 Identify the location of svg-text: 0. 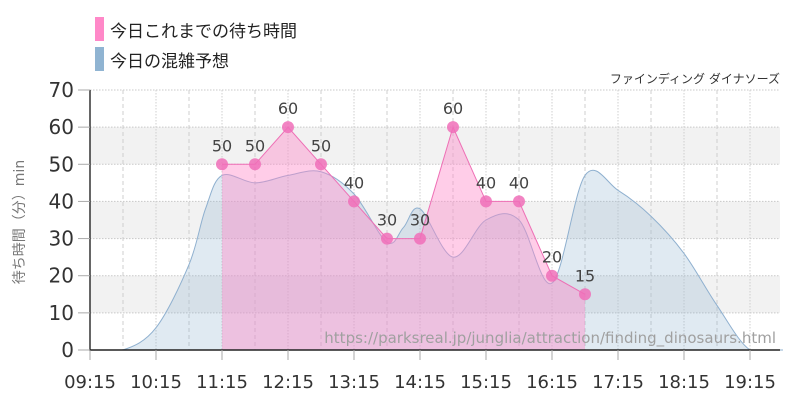
(67, 350).